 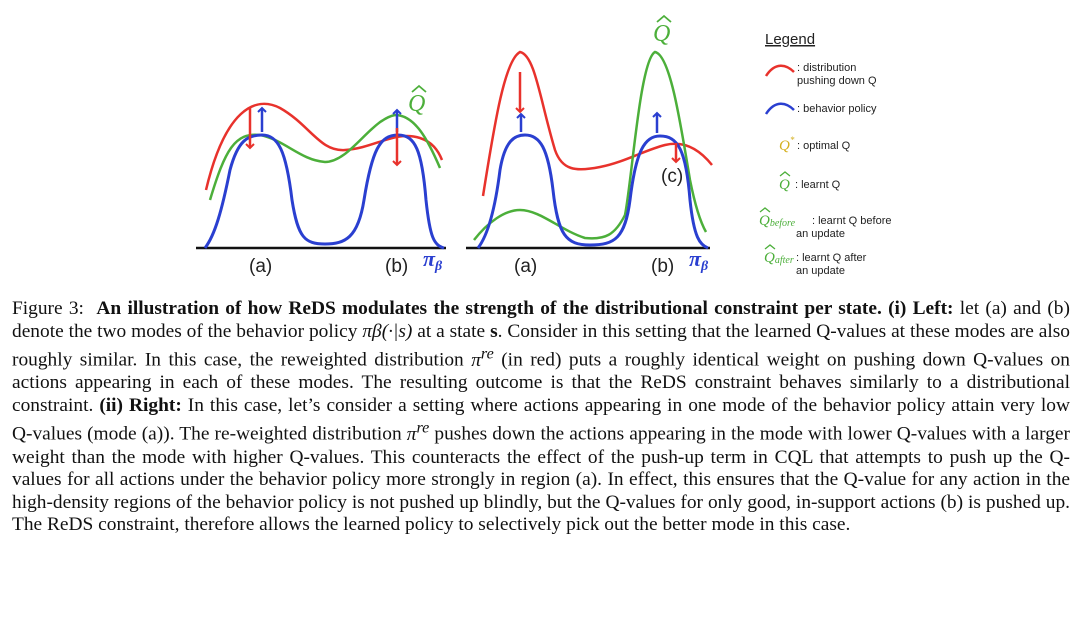 What do you see at coordinates (140, 405) in the screenshot?
I see `caption-right-label: (ii) Right:` at bounding box center [140, 405].